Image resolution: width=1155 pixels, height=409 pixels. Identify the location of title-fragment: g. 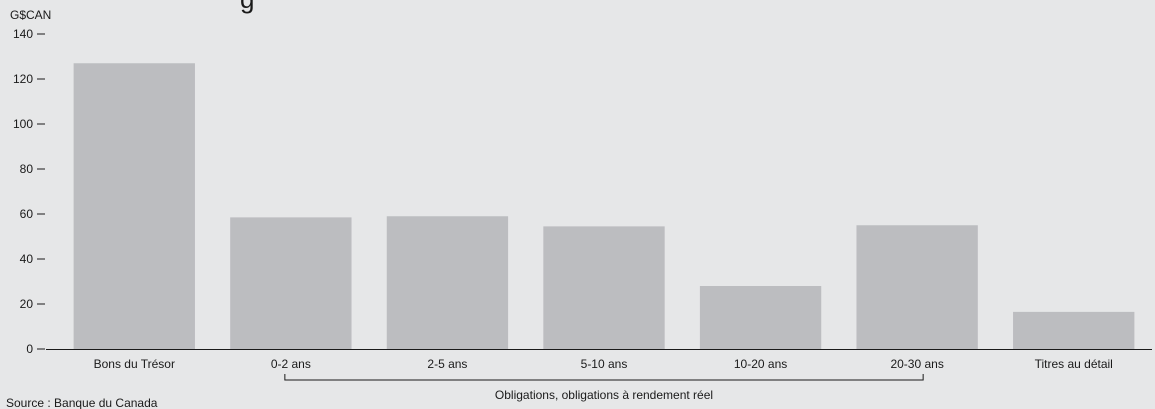
(247, 7).